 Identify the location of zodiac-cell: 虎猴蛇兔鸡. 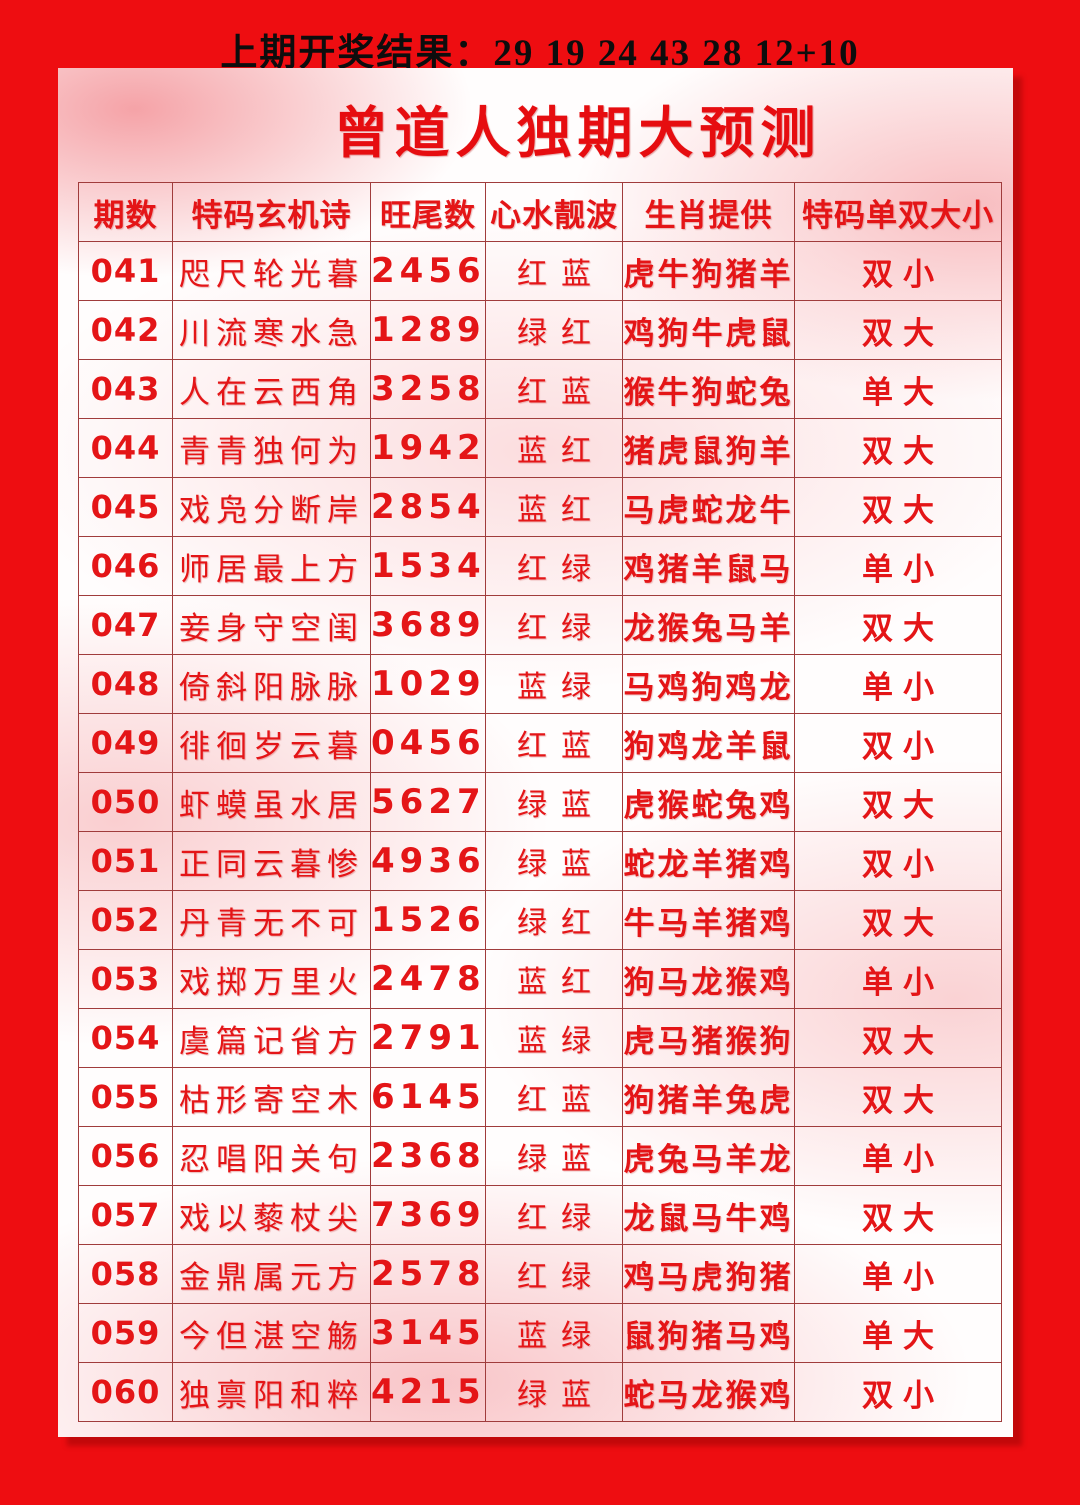
(708, 802).